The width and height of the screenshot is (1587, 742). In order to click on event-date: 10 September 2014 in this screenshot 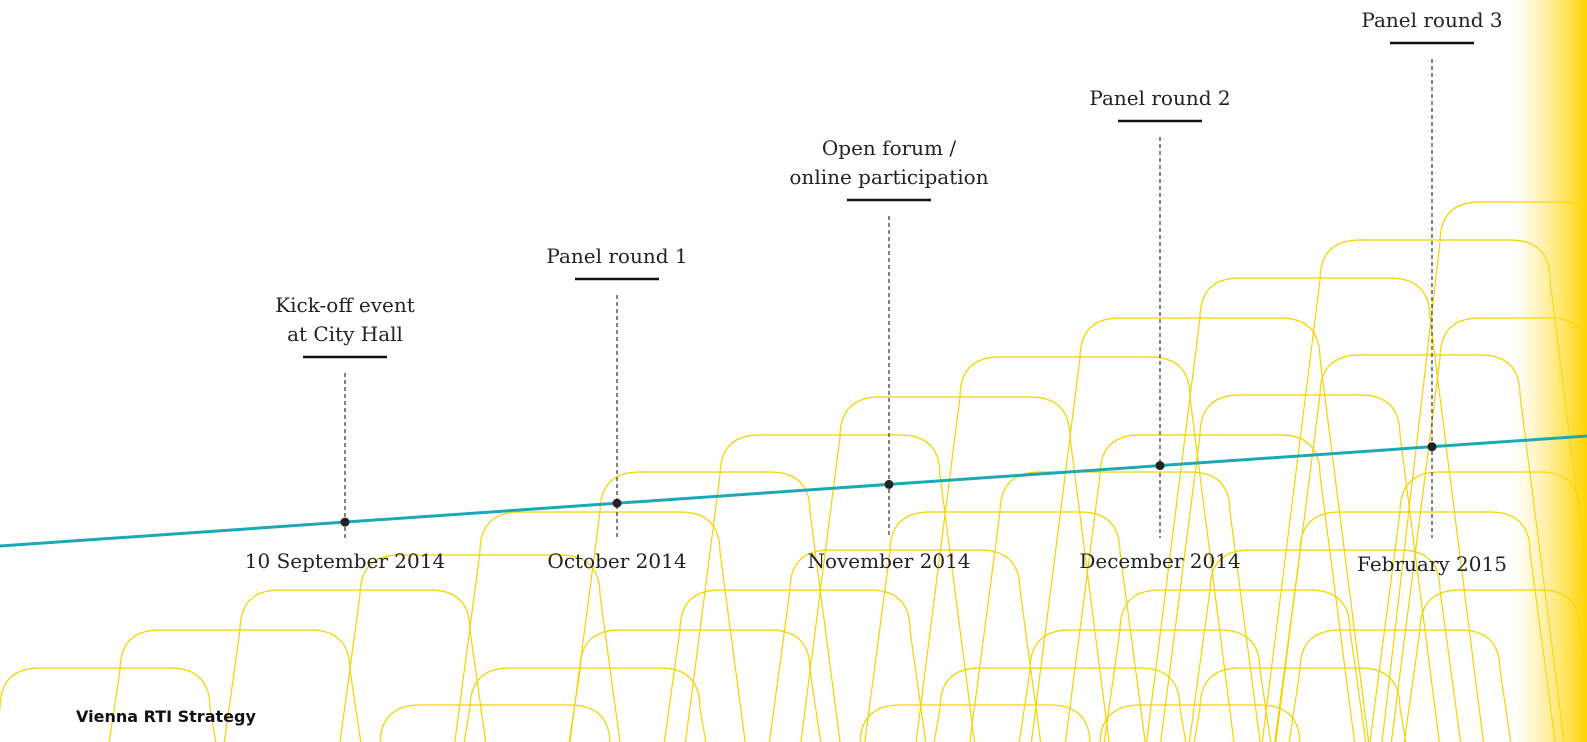, I will do `click(345, 561)`.